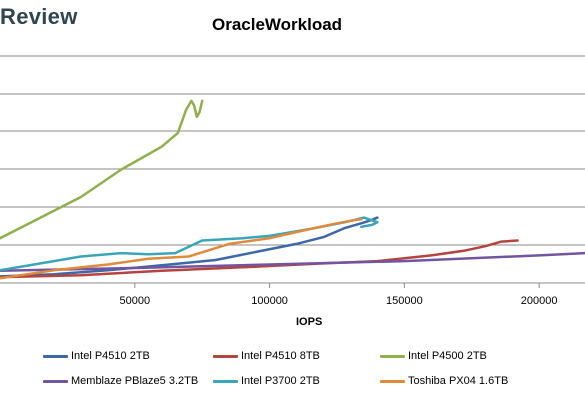 This screenshot has height=401, width=585. I want to click on x-axis-label: IOPS, so click(309, 322).